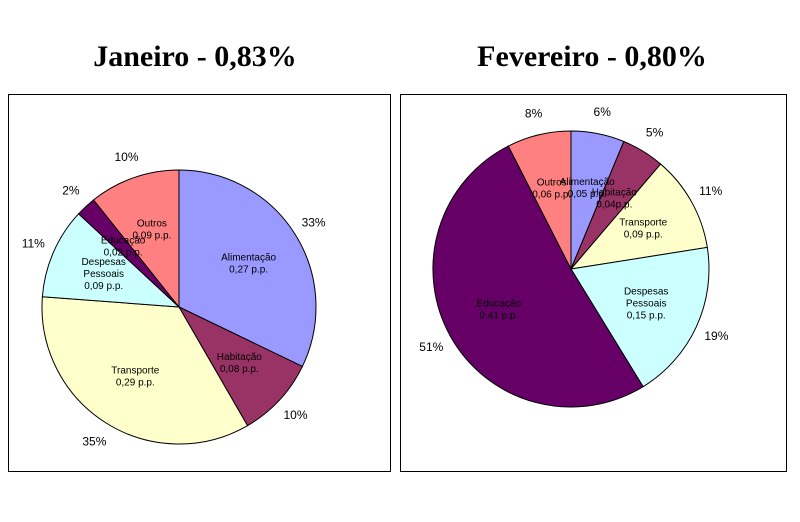 The image size is (800, 522). Describe the element at coordinates (195, 56) in the screenshot. I see `chart-title-janeiro: Janeiro - 0,83%` at that location.